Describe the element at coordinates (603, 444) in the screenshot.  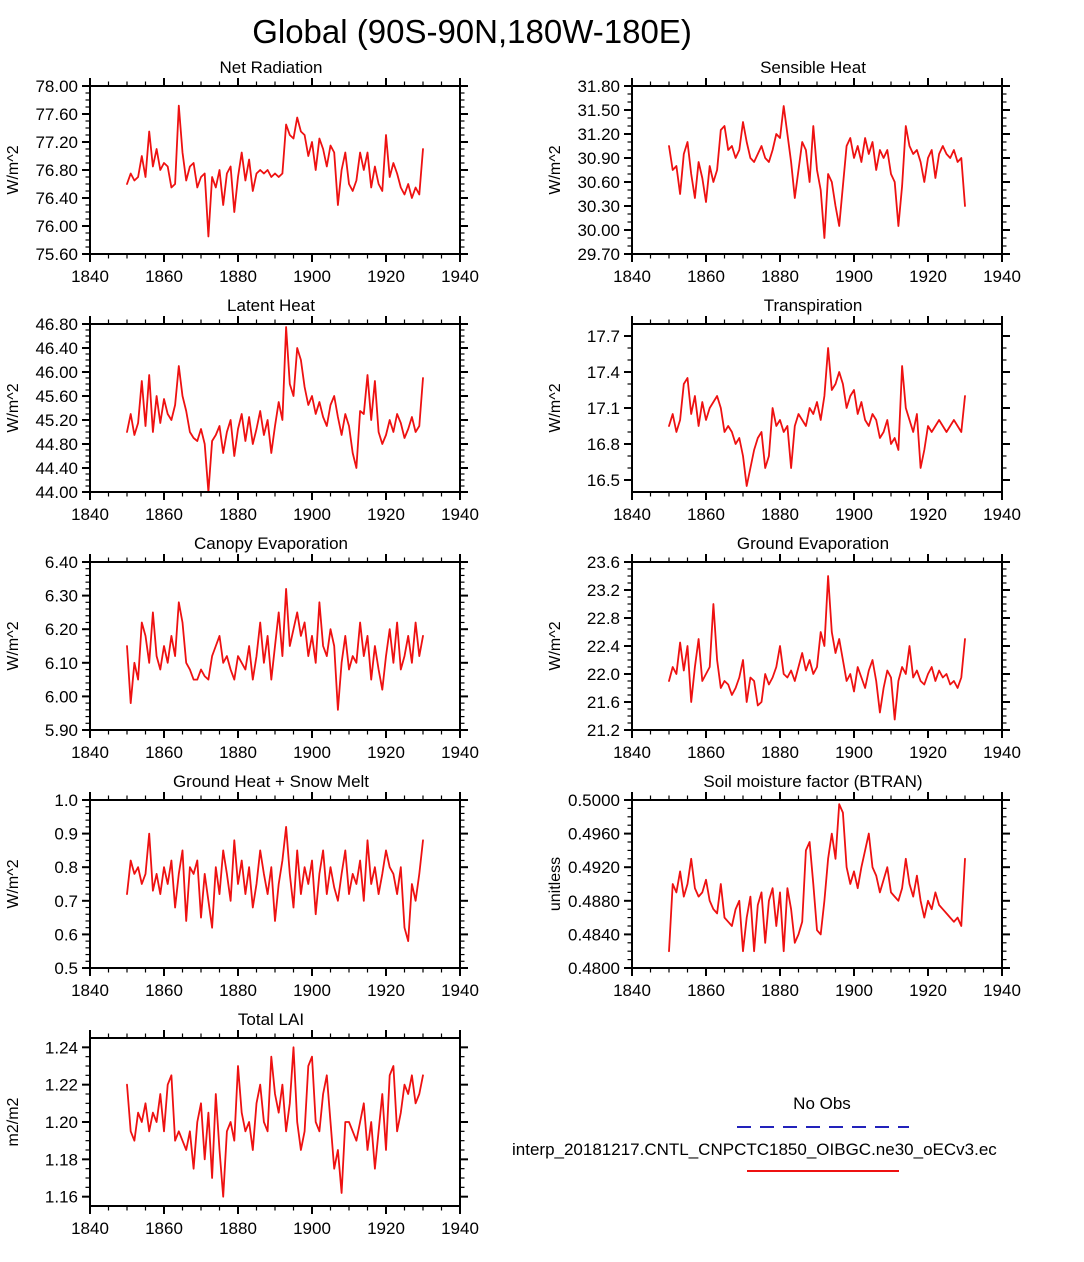
I see `svg-text: 16.8` at that location.